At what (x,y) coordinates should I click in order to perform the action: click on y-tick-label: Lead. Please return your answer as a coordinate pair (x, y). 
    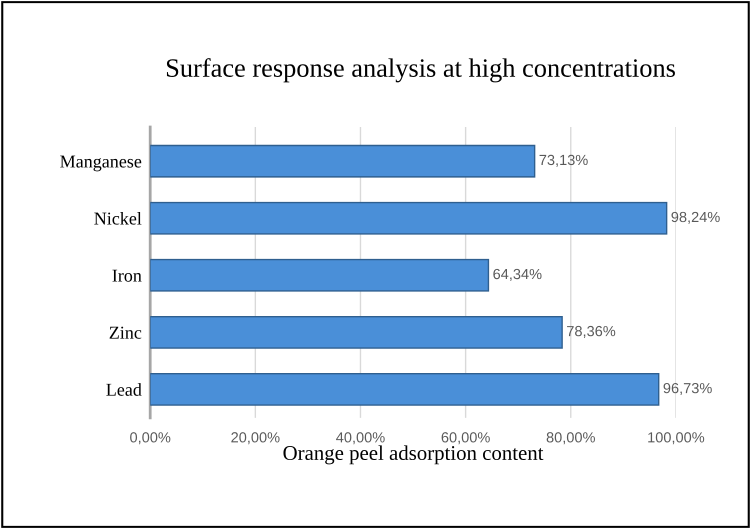
    Looking at the image, I should click on (124, 389).